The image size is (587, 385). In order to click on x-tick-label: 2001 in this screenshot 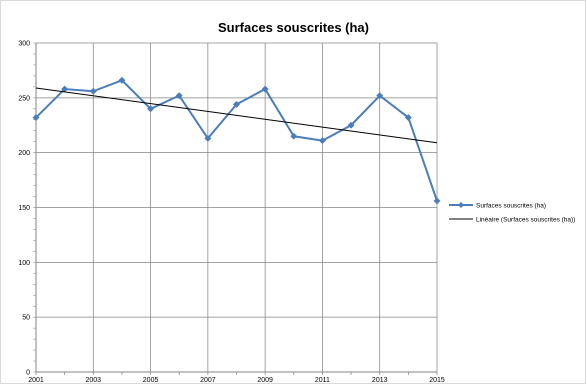, I will do `click(36, 380)`.